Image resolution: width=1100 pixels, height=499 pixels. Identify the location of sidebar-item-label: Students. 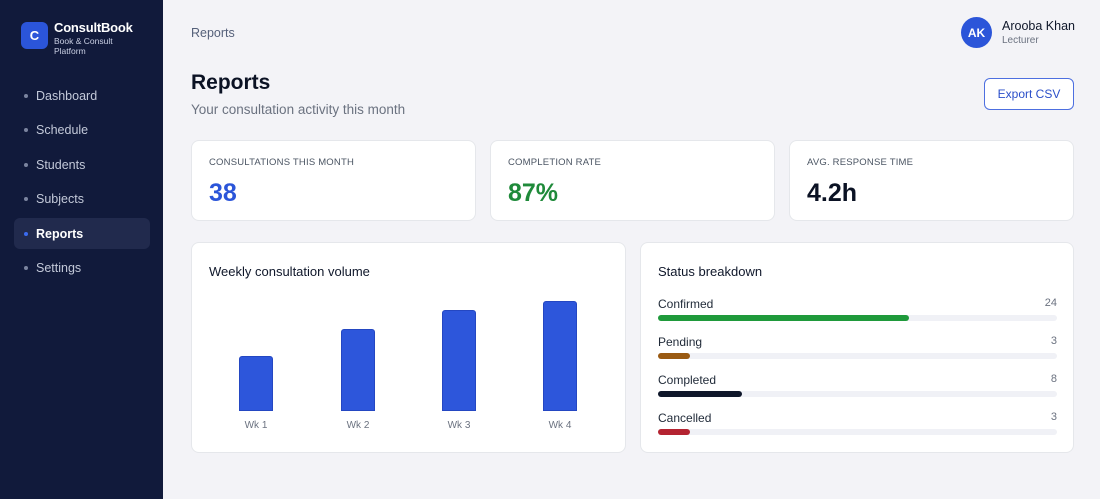
(61, 164).